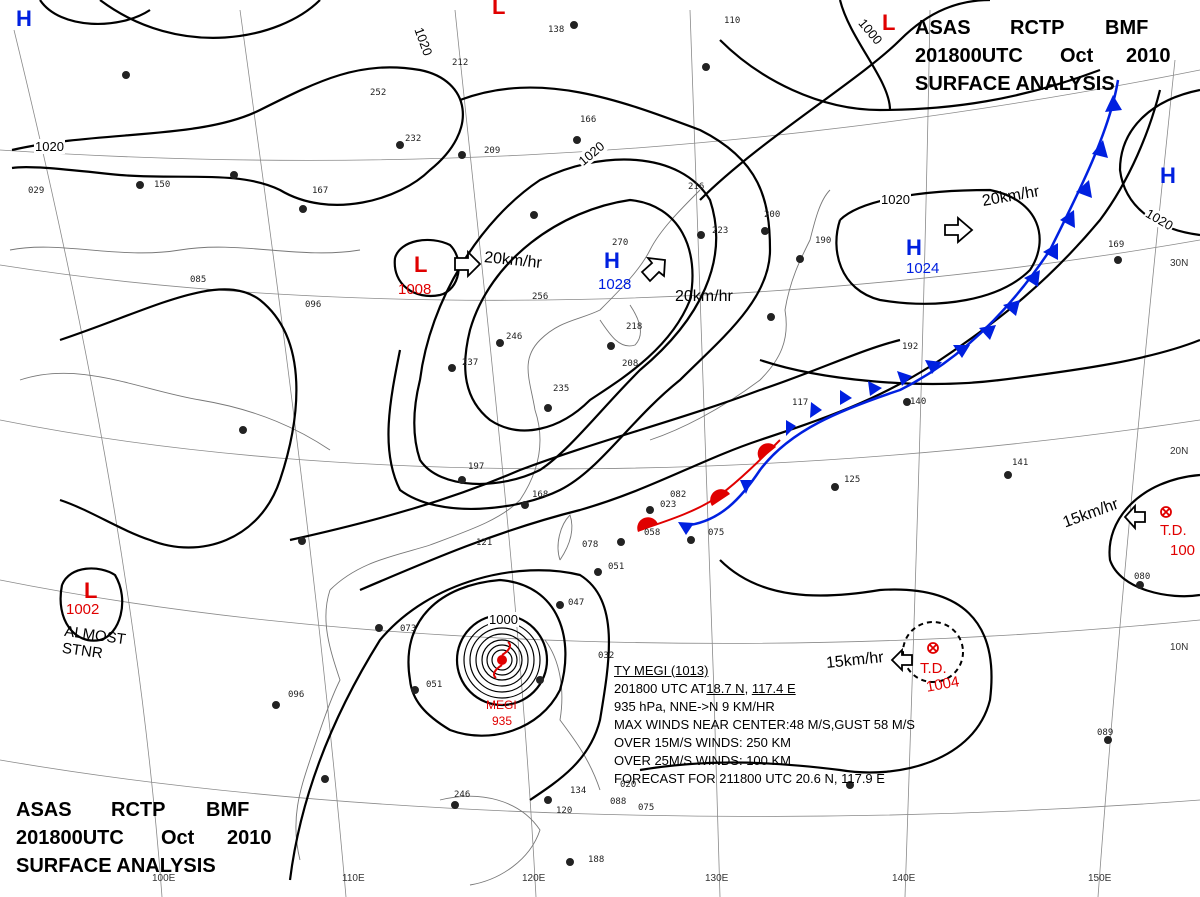 The height and width of the screenshot is (897, 1200). What do you see at coordinates (1179, 647) in the screenshot?
I see `lat-label-10n: 10N` at bounding box center [1179, 647].